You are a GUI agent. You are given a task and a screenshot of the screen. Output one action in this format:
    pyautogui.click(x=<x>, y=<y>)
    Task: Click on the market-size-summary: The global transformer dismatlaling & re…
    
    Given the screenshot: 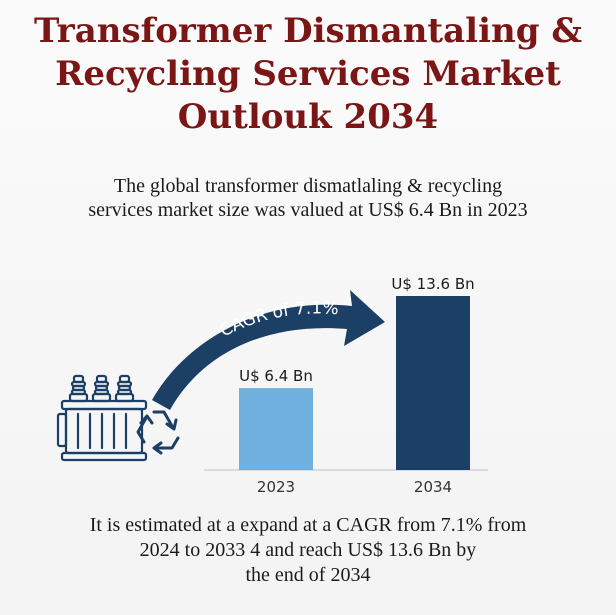 What is the action you would take?
    pyautogui.click(x=308, y=198)
    